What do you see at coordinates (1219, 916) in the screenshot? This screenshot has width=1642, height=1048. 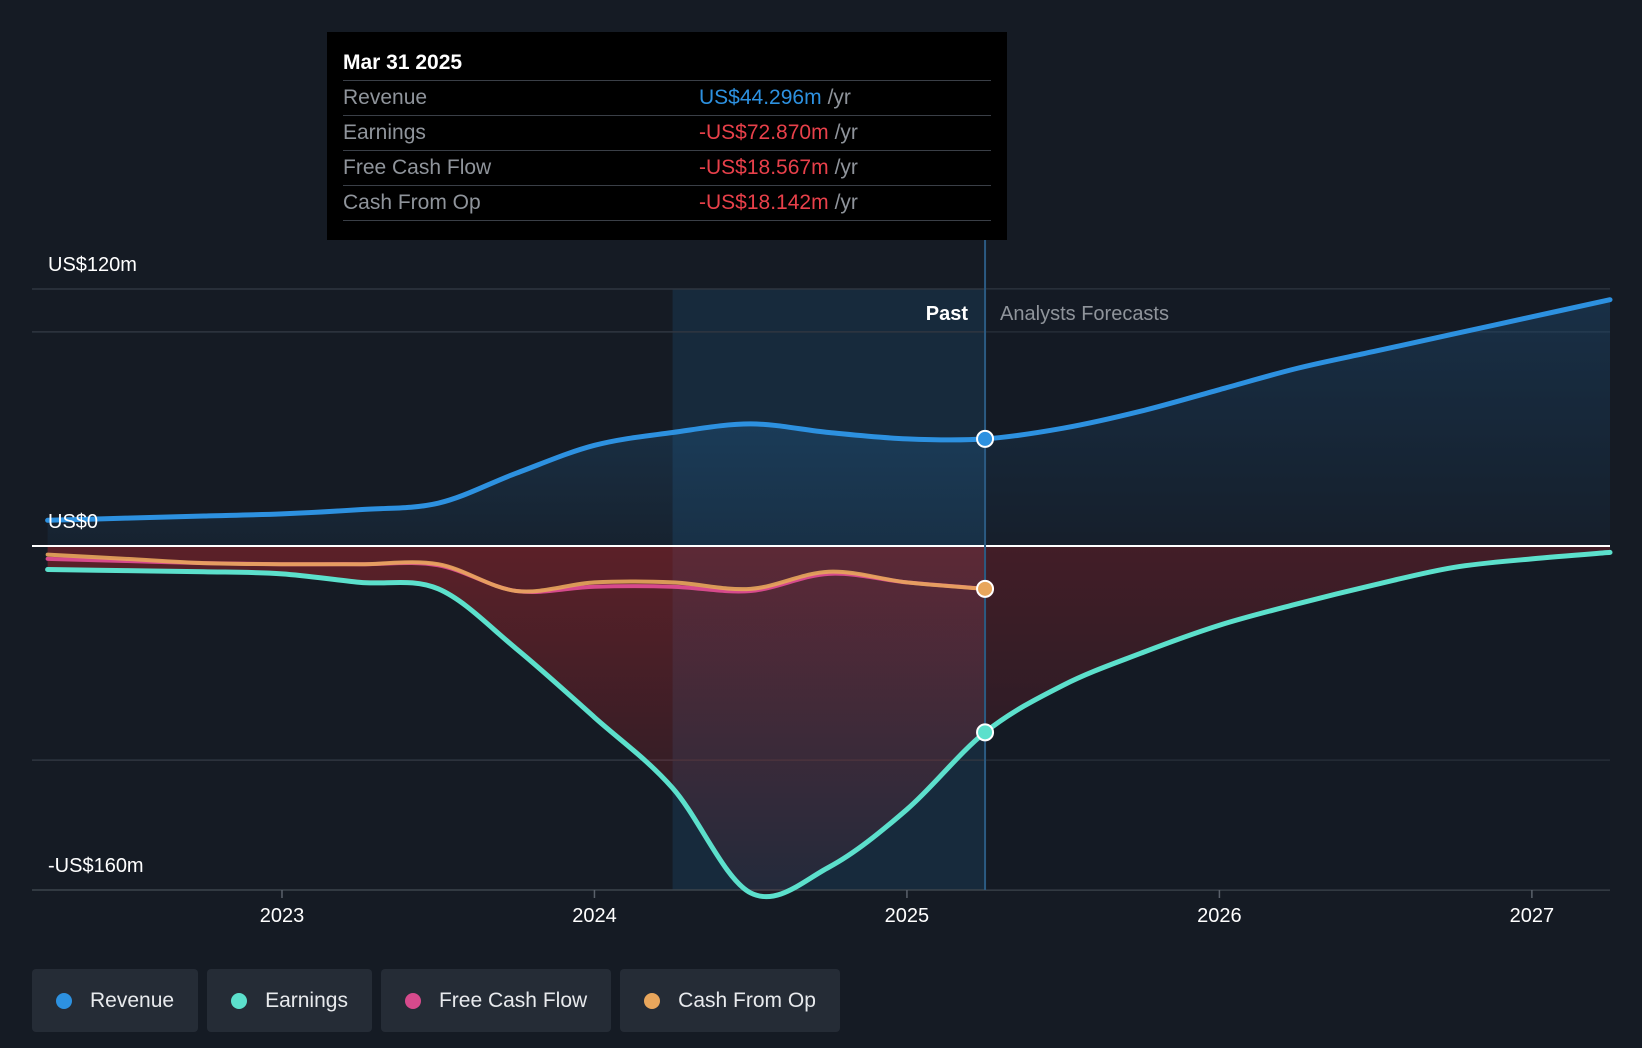 I see `x-tick-label: 2026` at bounding box center [1219, 916].